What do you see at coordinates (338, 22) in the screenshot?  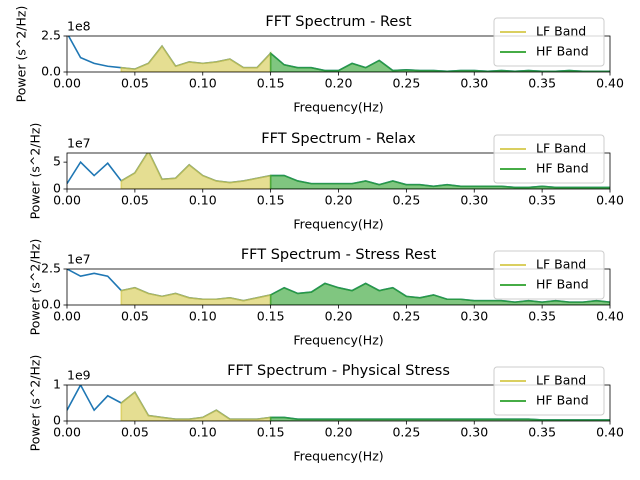 I see `chart-title: FFT Spectrum - Rest` at bounding box center [338, 22].